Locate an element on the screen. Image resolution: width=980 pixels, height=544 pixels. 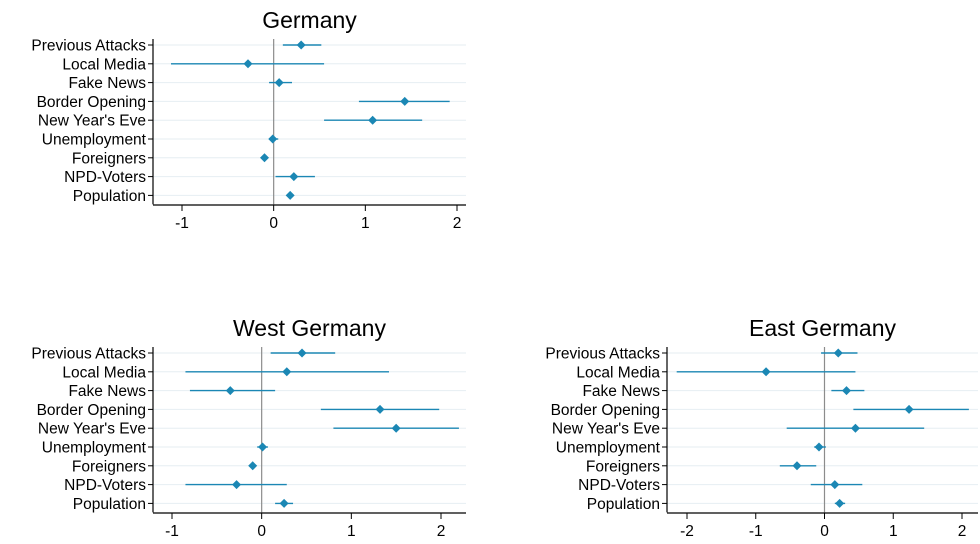
x-tick-label: -2 is located at coordinates (687, 531).